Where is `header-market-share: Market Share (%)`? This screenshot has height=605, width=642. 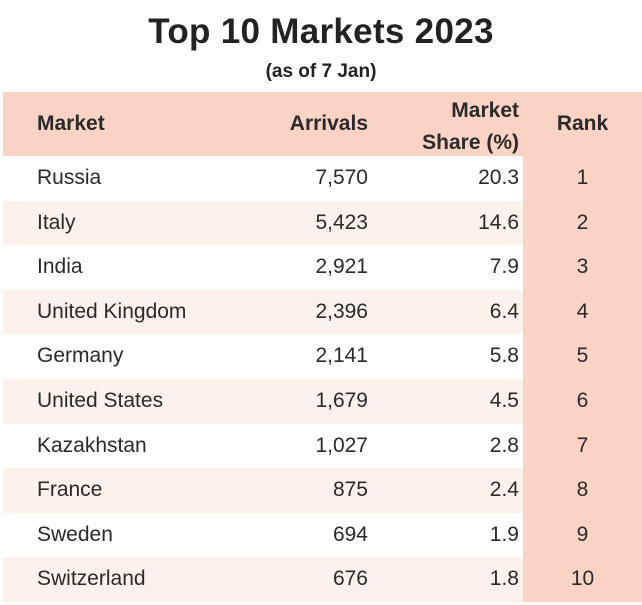
header-market-share: Market Share (%) is located at coordinates (470, 127).